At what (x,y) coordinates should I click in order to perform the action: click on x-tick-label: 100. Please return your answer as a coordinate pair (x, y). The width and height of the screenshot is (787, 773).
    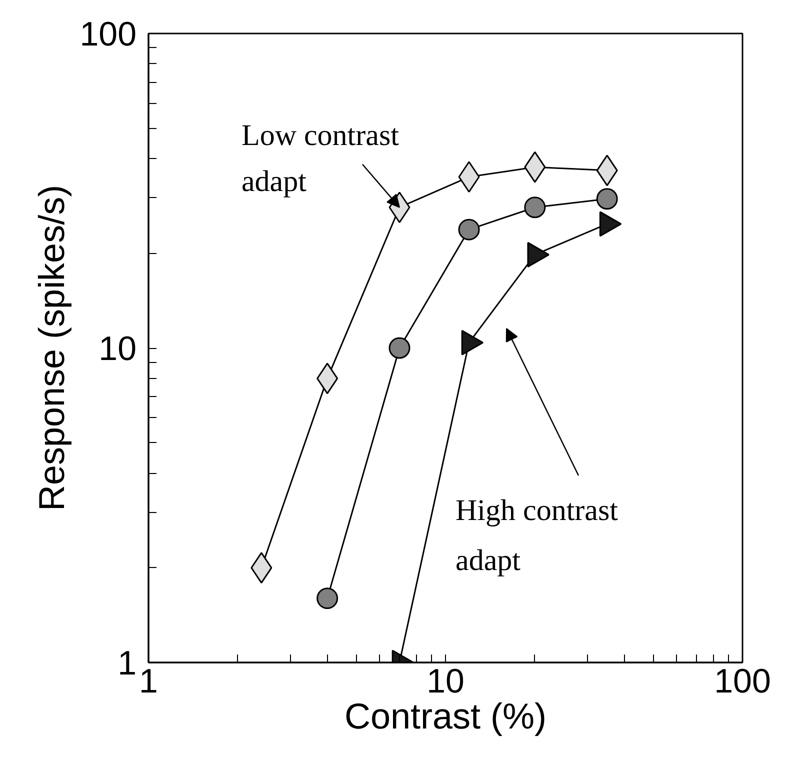
    Looking at the image, I should click on (742, 681).